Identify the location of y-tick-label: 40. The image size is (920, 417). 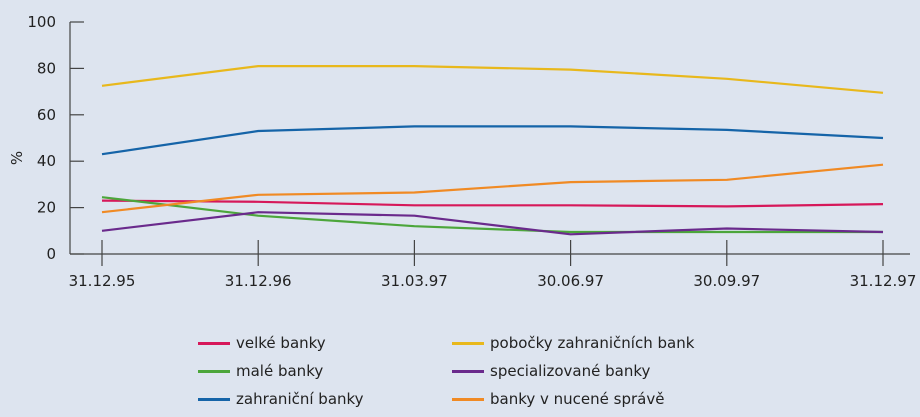
(46, 161).